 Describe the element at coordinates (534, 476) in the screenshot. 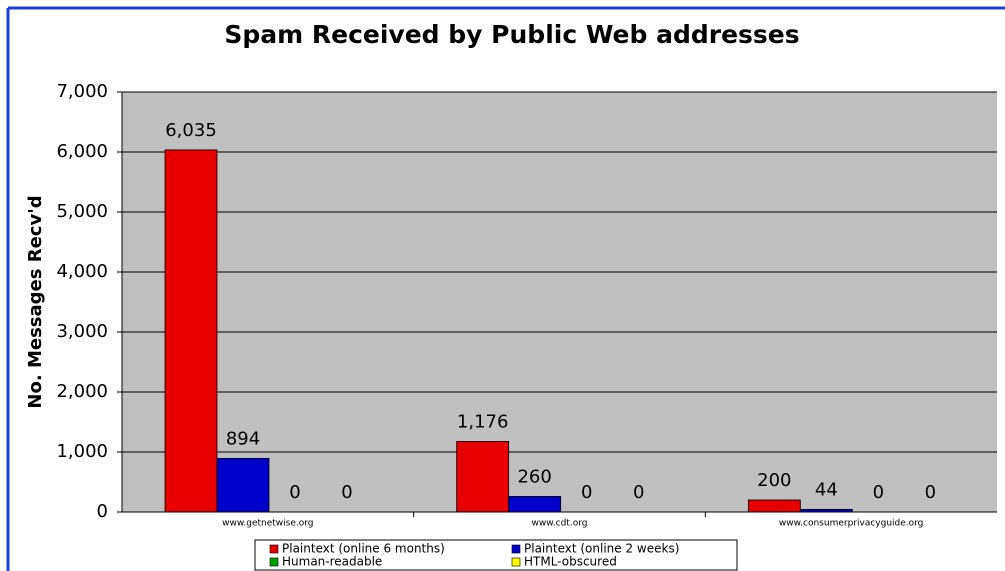

I see `value-label: 260` at that location.